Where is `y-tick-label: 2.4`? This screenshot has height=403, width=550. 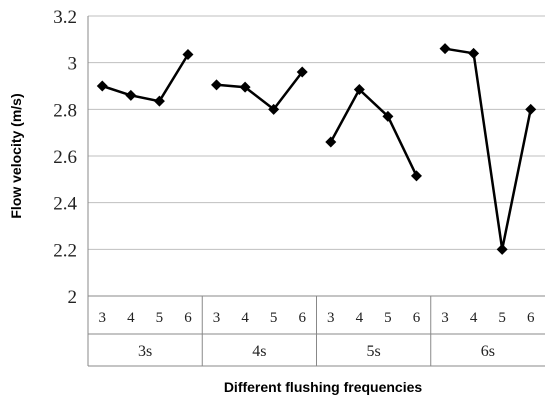 y-tick-label: 2.4 is located at coordinates (65, 204).